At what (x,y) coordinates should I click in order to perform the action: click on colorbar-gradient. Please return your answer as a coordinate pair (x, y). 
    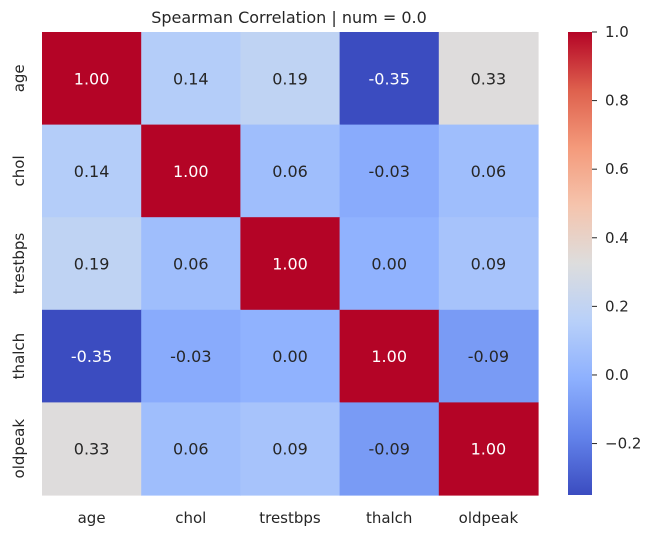
    Looking at the image, I should click on (580, 263).